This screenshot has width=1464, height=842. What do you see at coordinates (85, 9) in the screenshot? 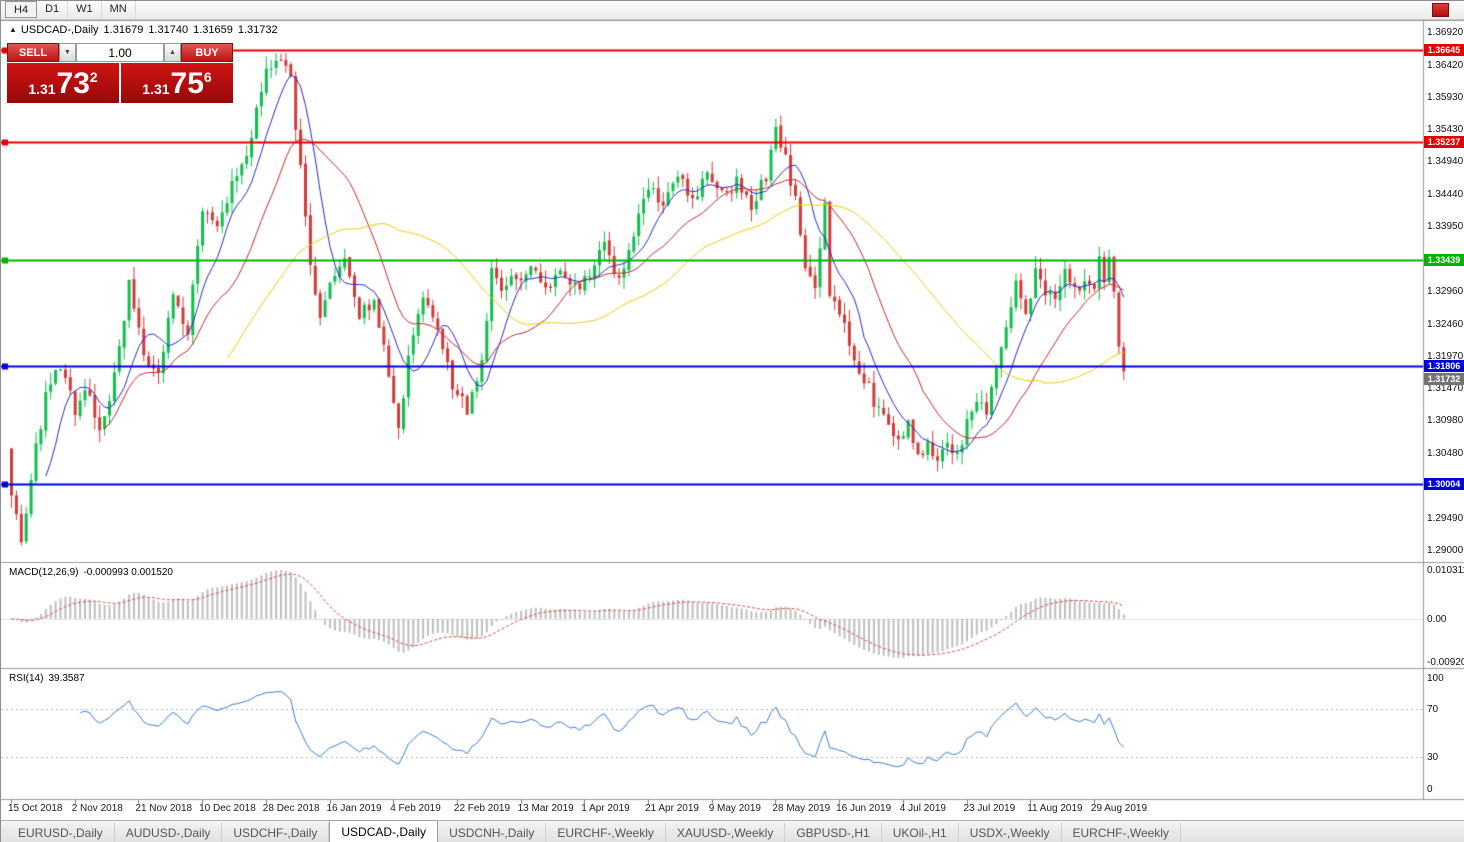
I see `timeframe-button-w1: W1` at bounding box center [85, 9].